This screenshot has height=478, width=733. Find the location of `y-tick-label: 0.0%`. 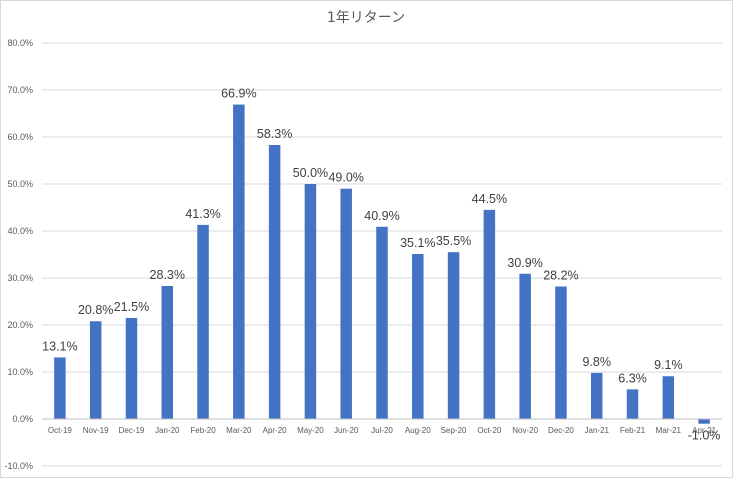

y-tick-label: 0.0% is located at coordinates (22, 419).